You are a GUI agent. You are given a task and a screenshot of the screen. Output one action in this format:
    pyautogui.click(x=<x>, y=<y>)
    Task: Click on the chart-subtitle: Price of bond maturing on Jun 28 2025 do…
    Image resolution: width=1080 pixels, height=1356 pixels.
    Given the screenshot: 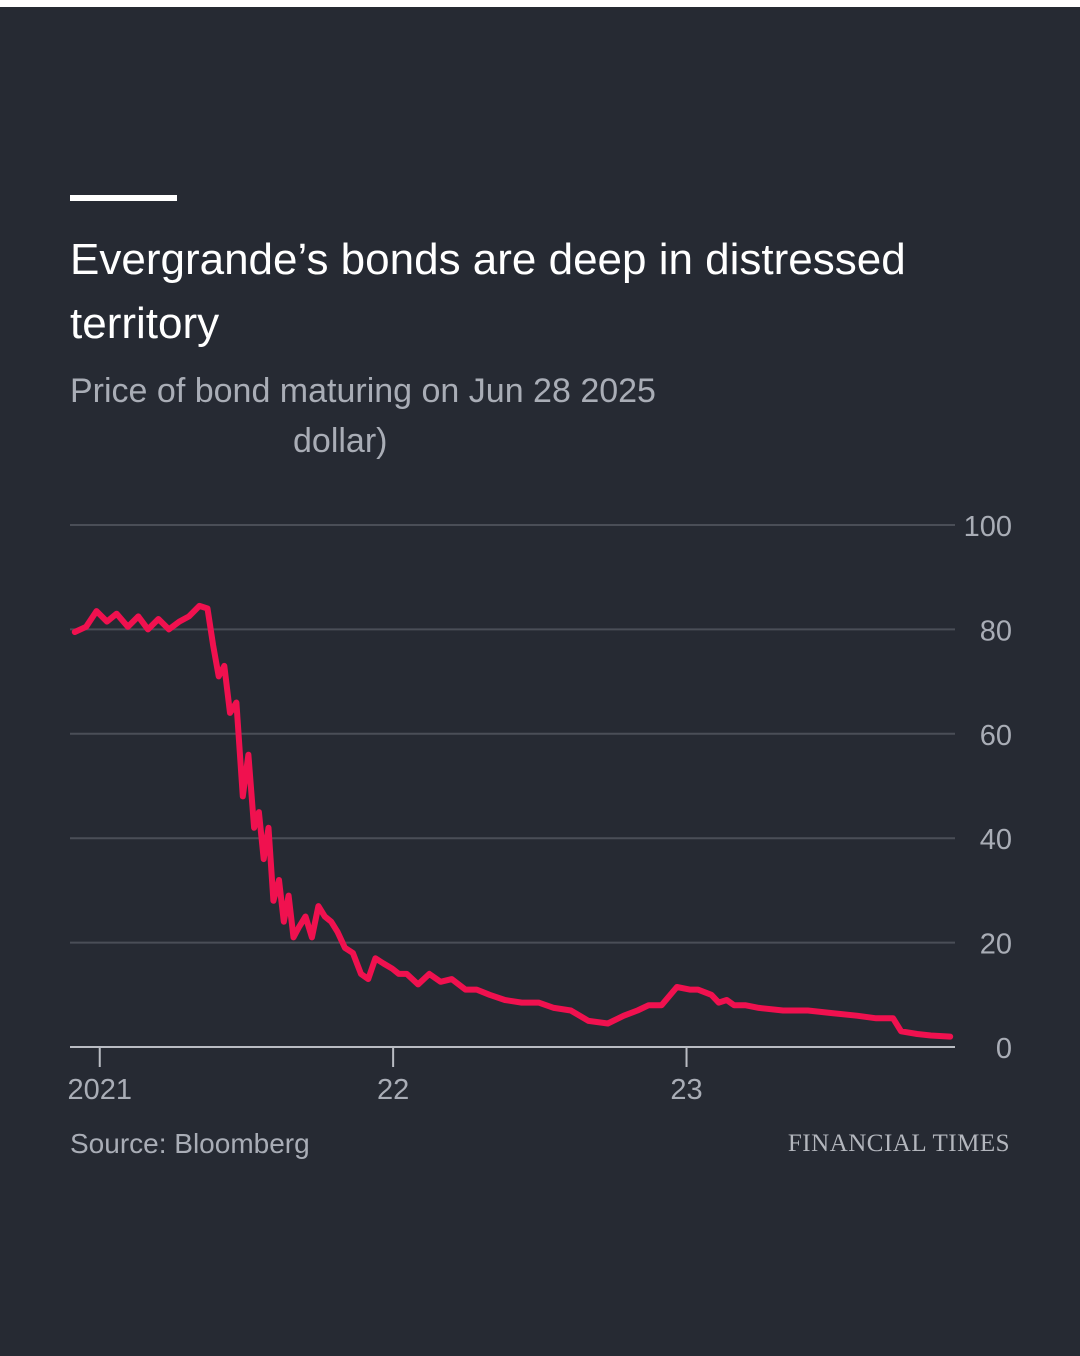 What is the action you would take?
    pyautogui.click(x=520, y=416)
    